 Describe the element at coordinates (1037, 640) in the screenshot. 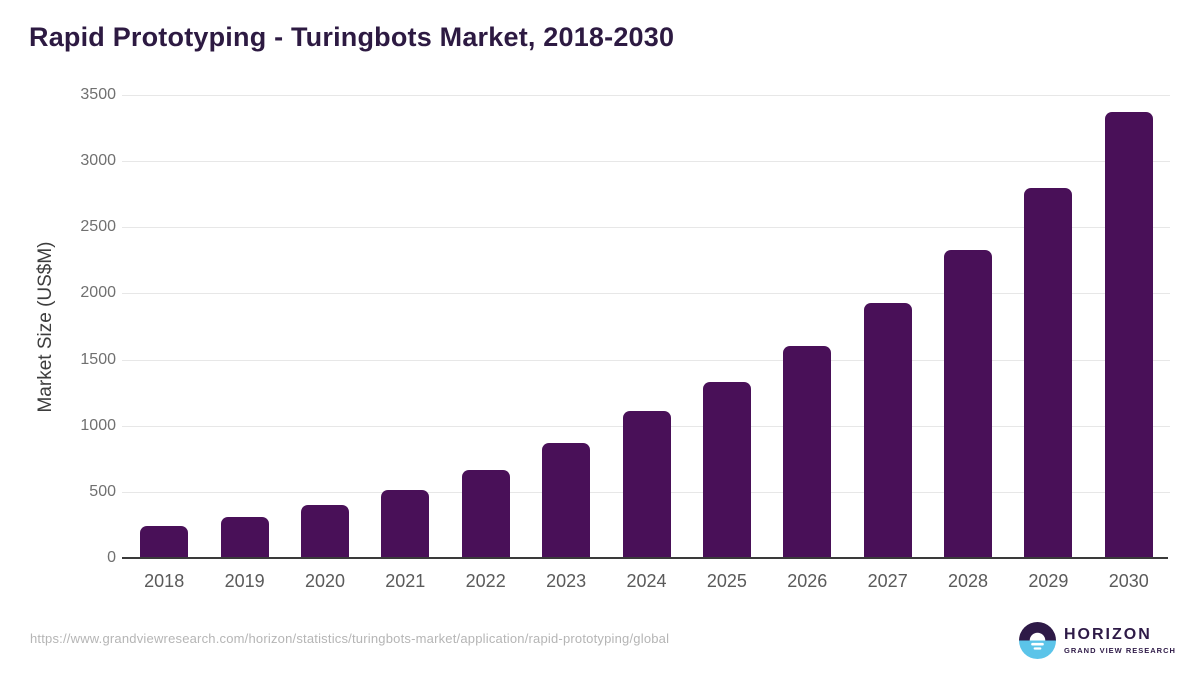

I see `horizon-sunrise-logo-icon` at that location.